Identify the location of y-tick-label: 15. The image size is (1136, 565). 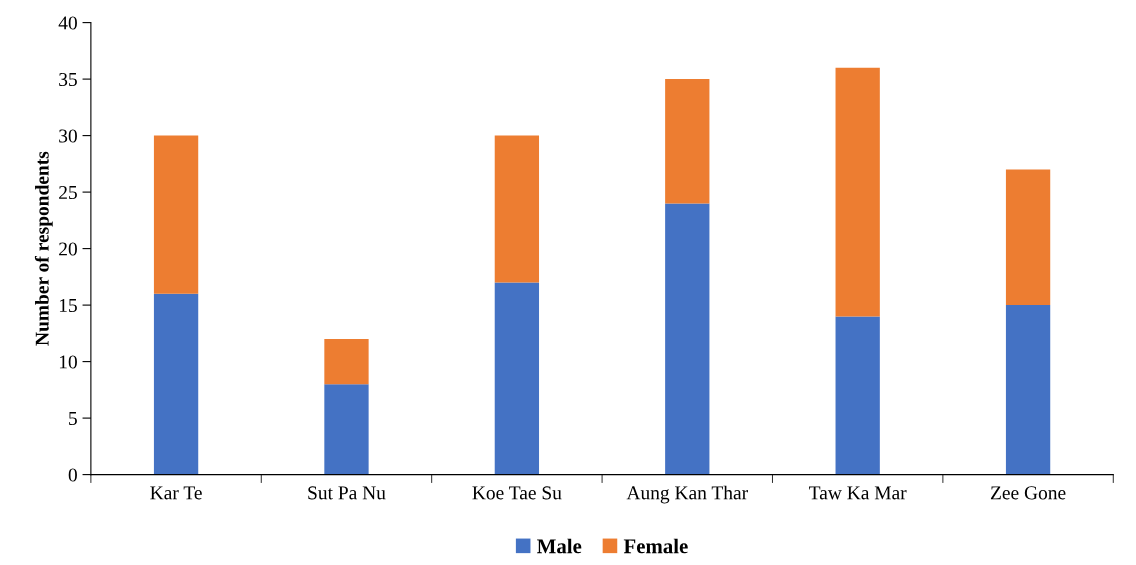
(68, 306).